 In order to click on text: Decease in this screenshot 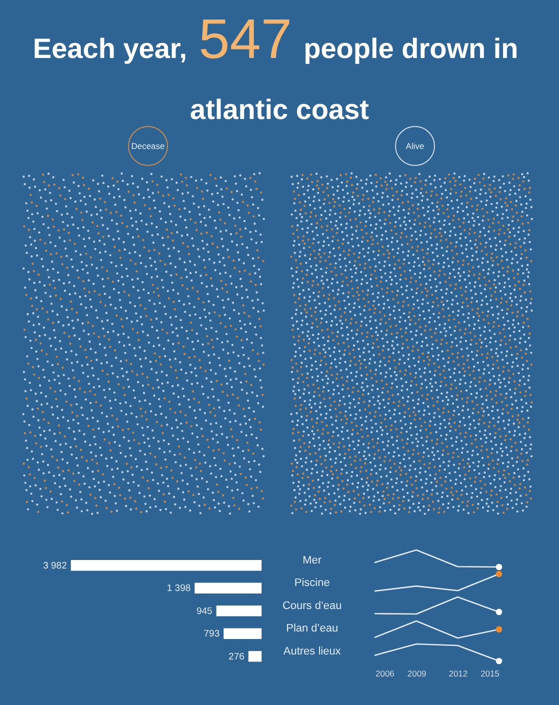, I will do `click(148, 146)`.